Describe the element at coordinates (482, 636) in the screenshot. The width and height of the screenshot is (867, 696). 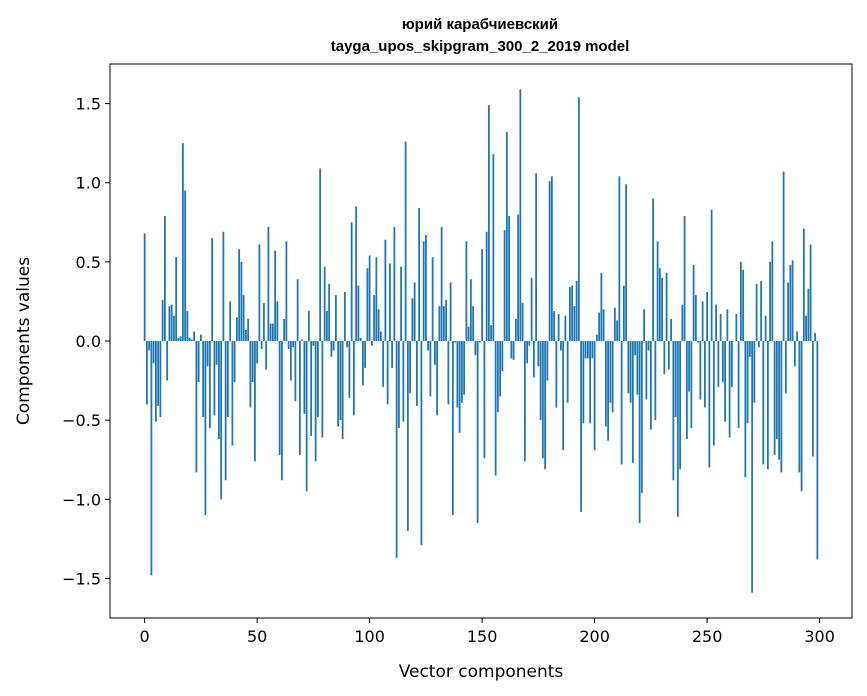
I see `x-tick-label: 150` at that location.